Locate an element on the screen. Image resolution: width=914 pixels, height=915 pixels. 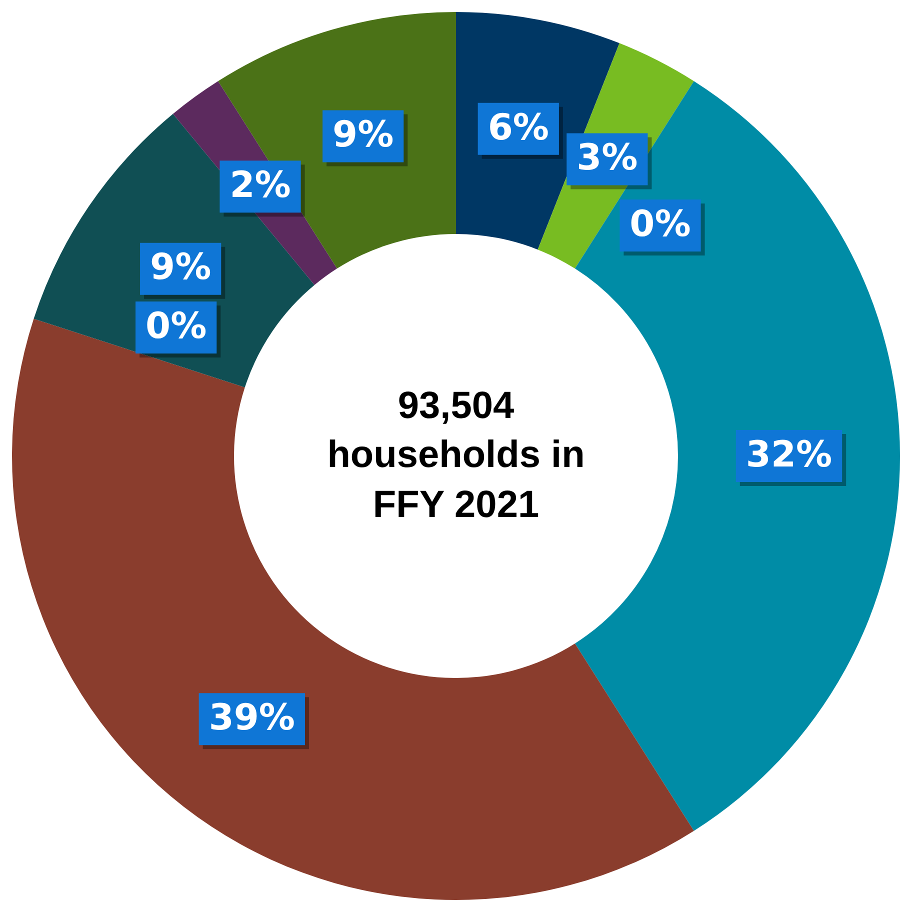
data-label: 32% is located at coordinates (789, 455).